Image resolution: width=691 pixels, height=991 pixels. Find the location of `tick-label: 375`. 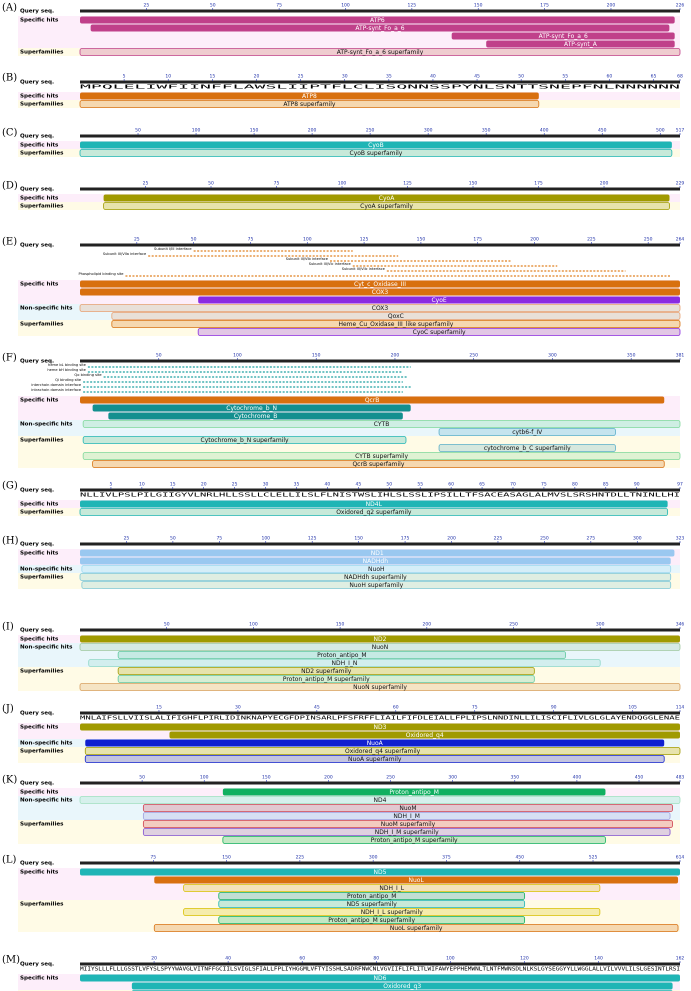

tick-label: 375 is located at coordinates (446, 858).